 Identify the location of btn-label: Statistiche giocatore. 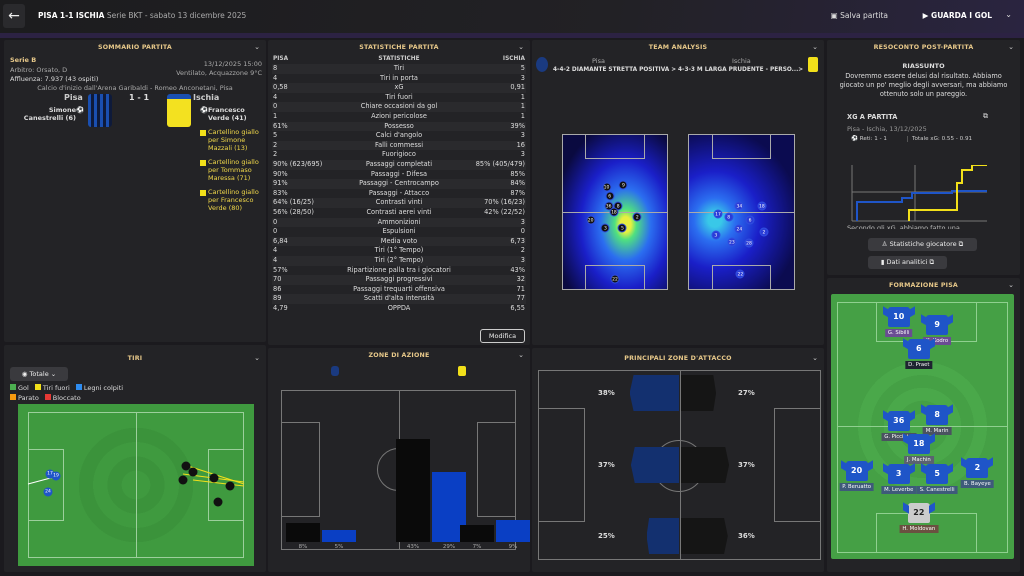
(923, 244).